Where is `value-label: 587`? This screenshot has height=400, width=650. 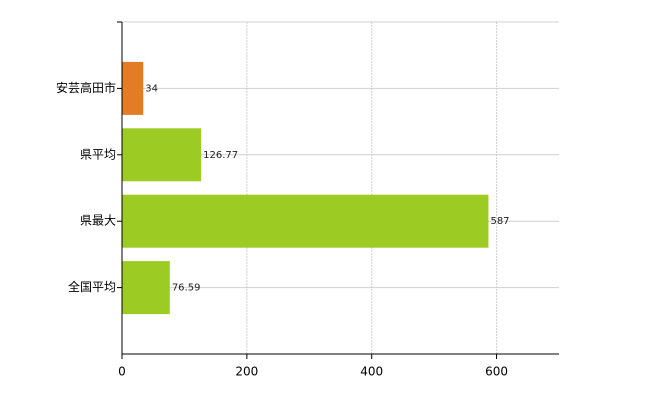 value-label: 587 is located at coordinates (499, 221).